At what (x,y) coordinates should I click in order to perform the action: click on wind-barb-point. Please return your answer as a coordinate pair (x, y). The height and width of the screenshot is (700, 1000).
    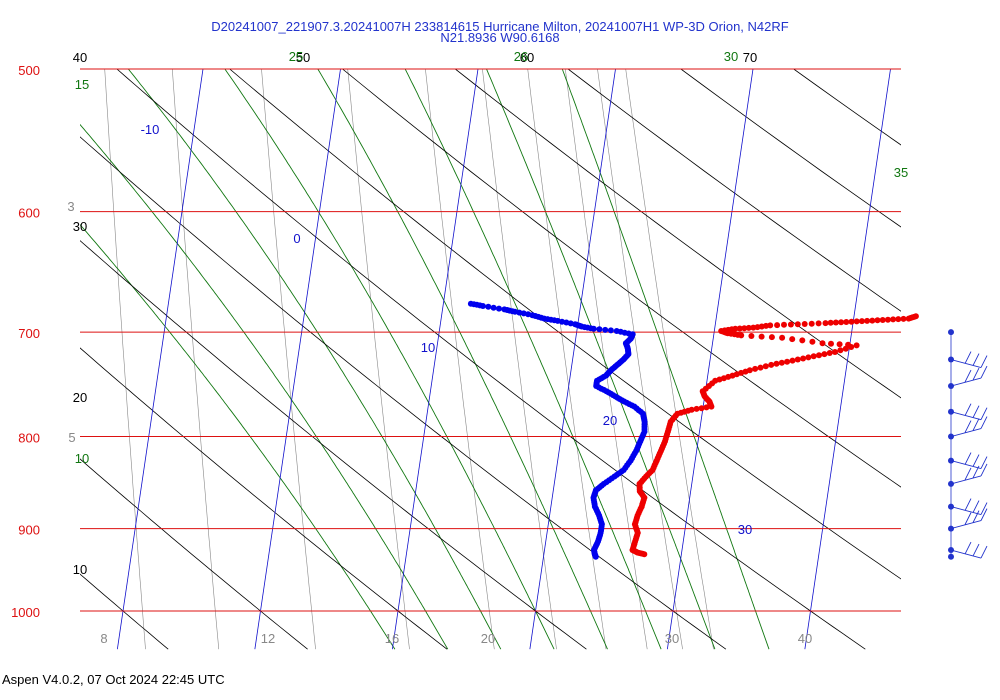
    Looking at the image, I should click on (951, 359).